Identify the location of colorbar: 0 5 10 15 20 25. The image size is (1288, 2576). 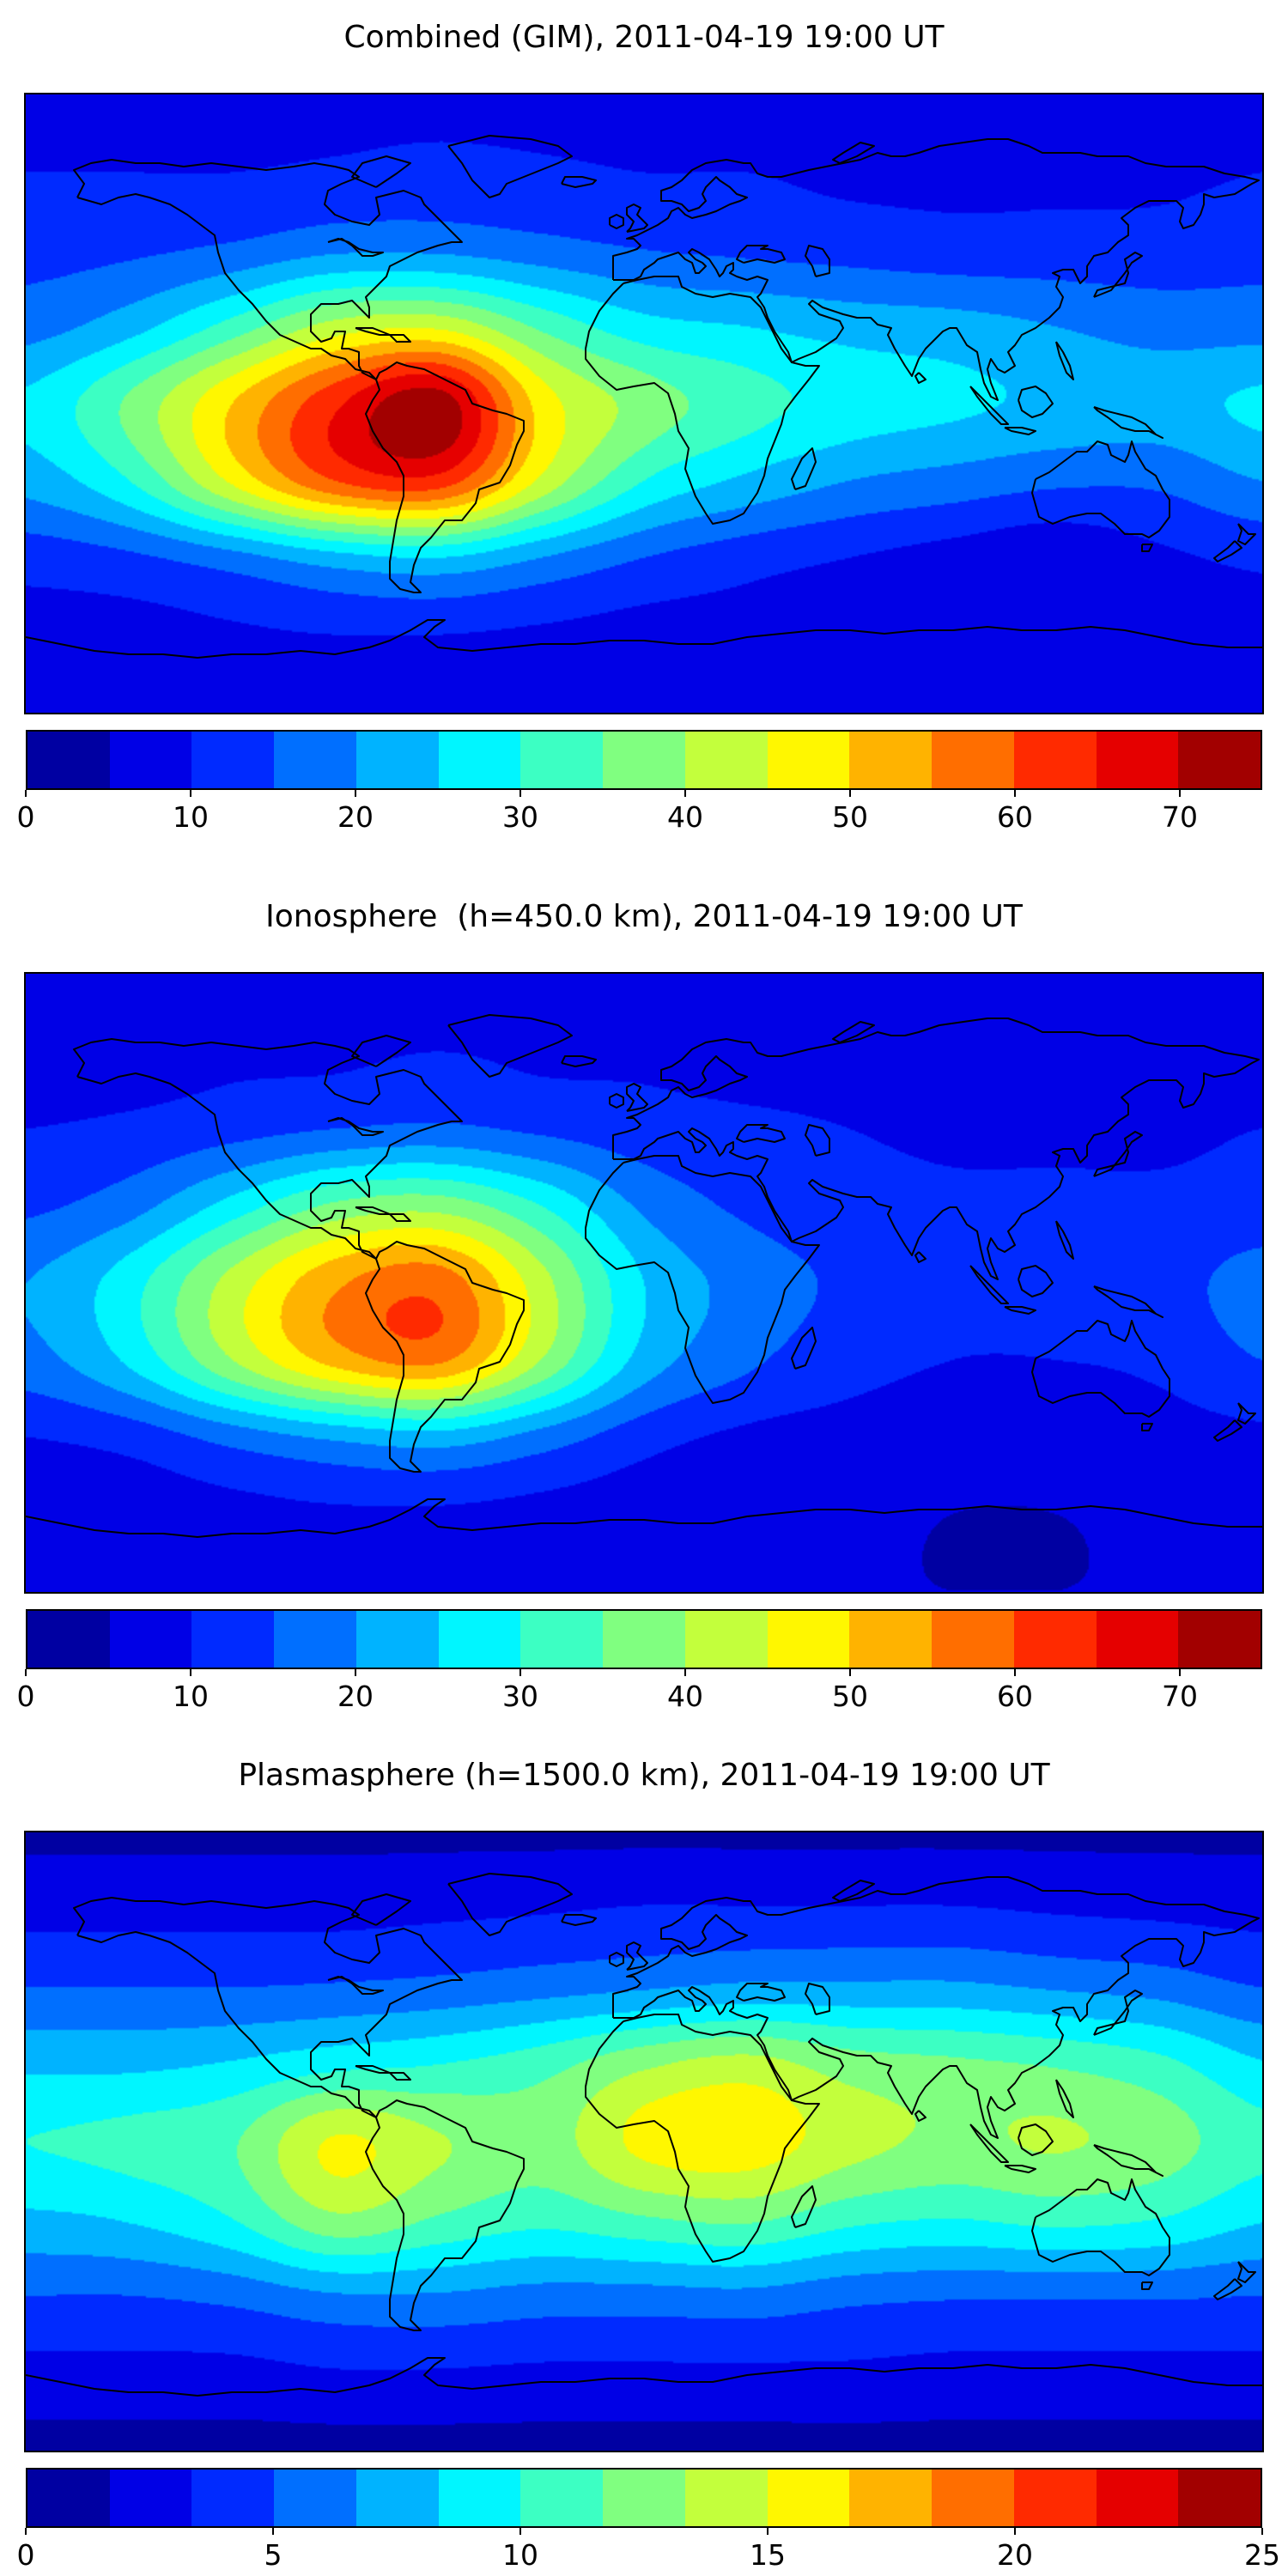
(649, 2522).